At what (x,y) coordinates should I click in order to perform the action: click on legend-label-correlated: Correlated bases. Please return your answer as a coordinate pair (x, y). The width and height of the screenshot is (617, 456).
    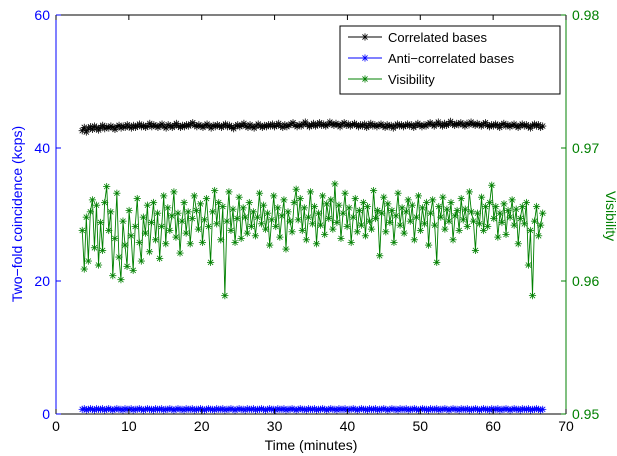
    Looking at the image, I should click on (437, 37).